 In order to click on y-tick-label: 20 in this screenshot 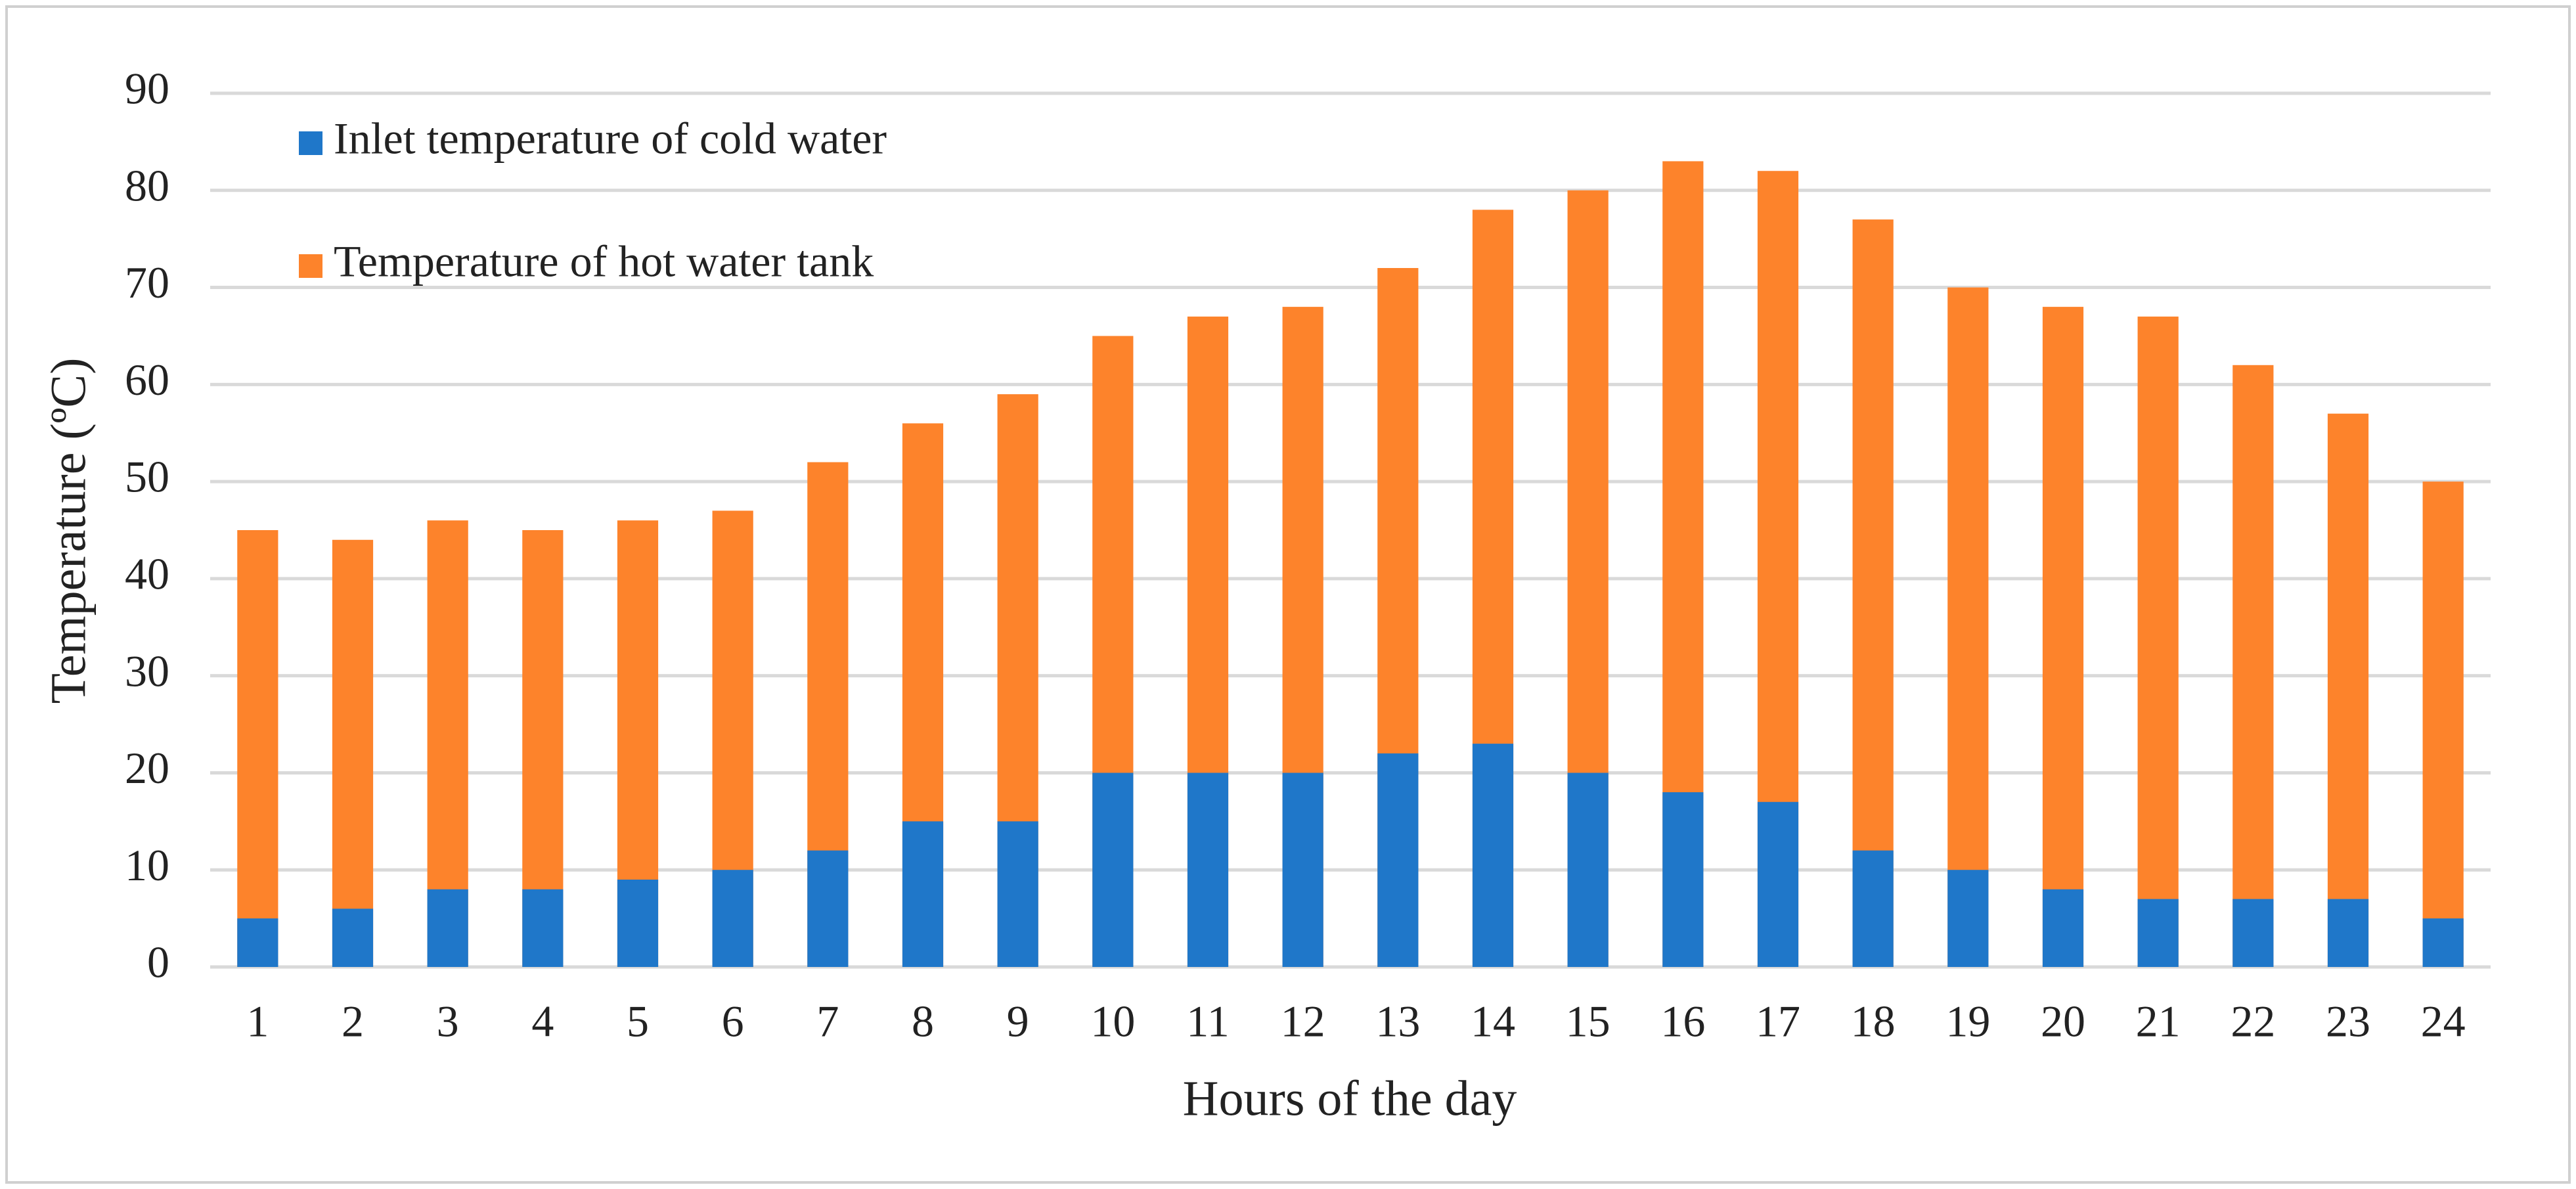, I will do `click(147, 768)`.